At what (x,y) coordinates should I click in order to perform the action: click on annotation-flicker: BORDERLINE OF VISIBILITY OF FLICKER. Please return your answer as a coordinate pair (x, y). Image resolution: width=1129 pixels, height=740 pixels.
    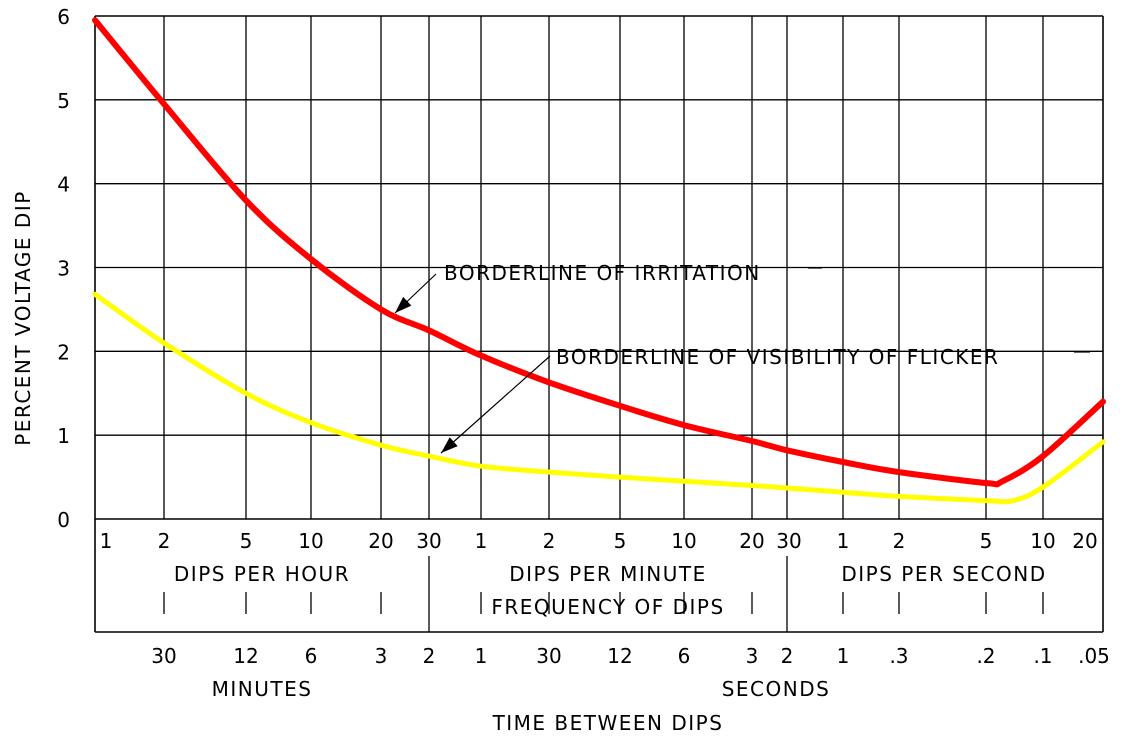
    Looking at the image, I should click on (777, 357).